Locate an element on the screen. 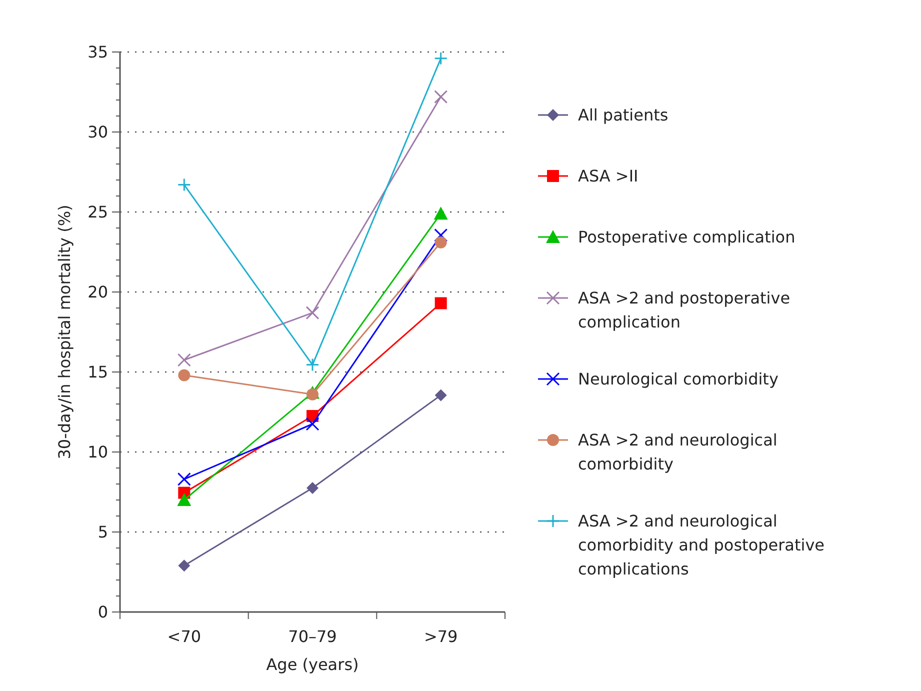  y-tick-label: 25 is located at coordinates (98, 212).